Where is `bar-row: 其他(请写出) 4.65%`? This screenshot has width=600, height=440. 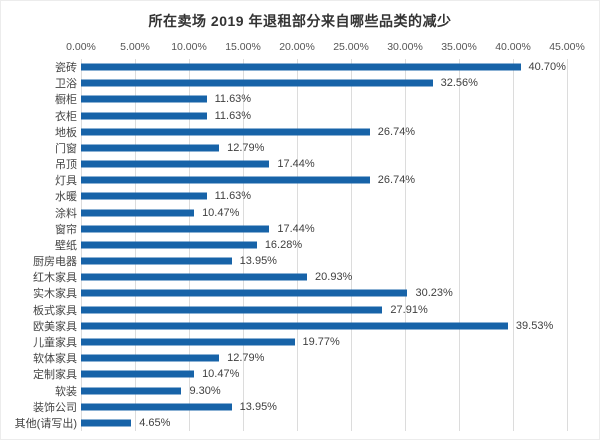 bar-row: 其他(请写出) 4.65% is located at coordinates (300, 423).